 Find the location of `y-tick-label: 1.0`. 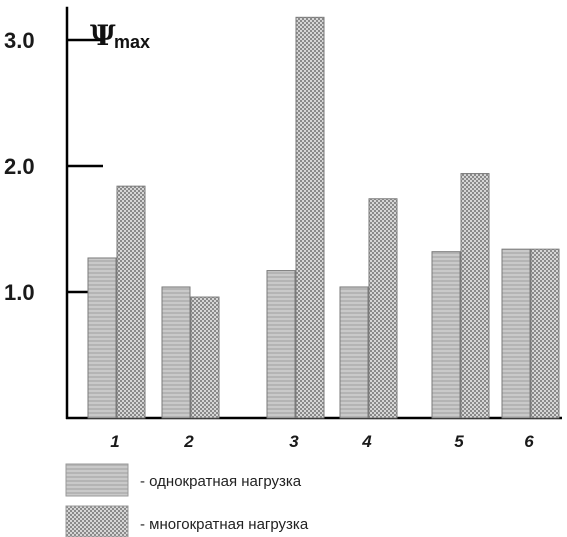

y-tick-label: 1.0 is located at coordinates (19, 292).